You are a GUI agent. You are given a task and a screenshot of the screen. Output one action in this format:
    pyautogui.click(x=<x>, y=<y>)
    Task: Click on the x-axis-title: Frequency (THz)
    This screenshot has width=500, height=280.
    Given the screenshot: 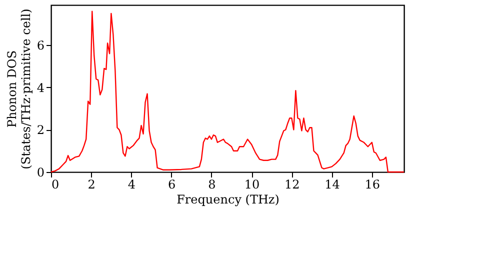 What is the action you would take?
    pyautogui.click(x=228, y=199)
    